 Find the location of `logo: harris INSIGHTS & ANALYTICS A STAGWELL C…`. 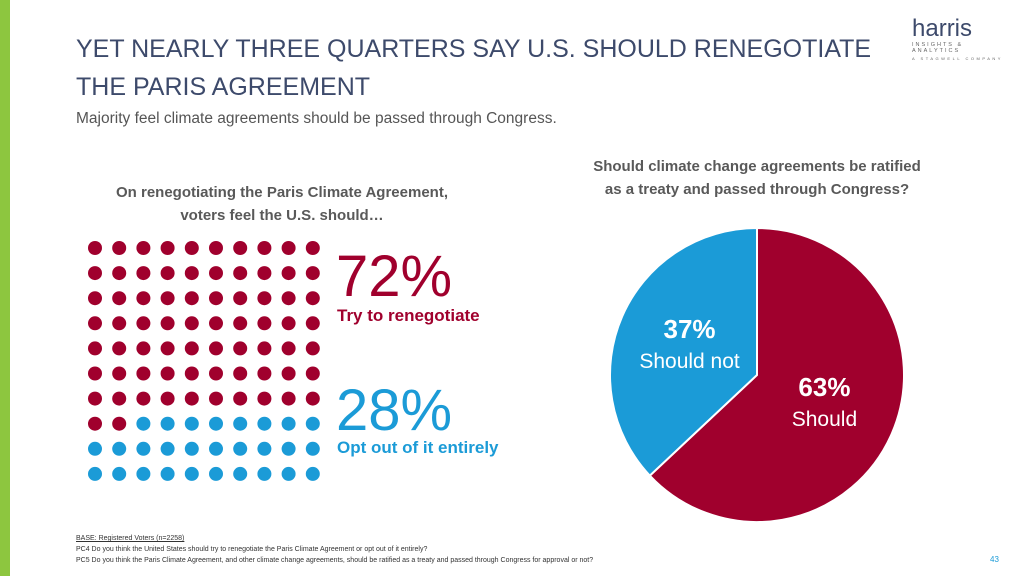

logo: harris INSIGHTS & ANALYTICS A STAGWELL C… is located at coordinates (962, 36).